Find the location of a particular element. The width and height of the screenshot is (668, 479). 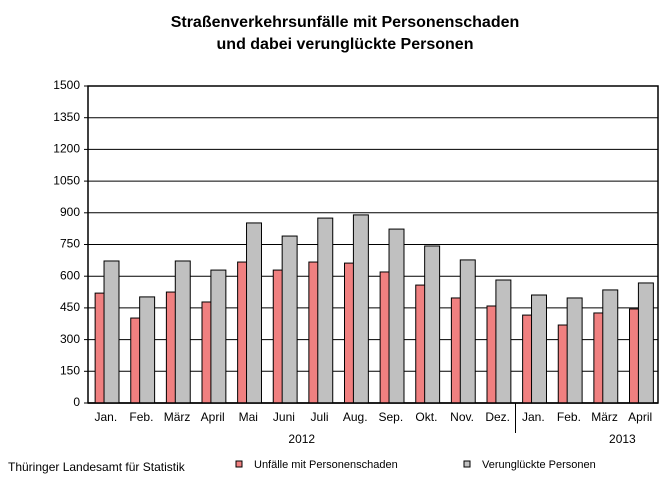

y-tick-label: 1500 is located at coordinates (66, 85).